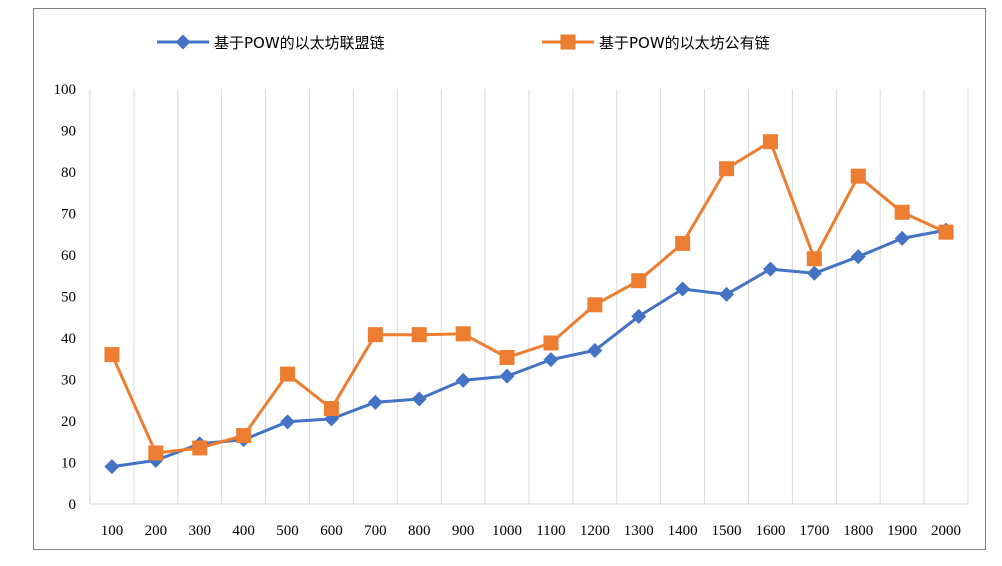  What do you see at coordinates (65, 90) in the screenshot?
I see `y-tick-label-100: 100` at bounding box center [65, 90].